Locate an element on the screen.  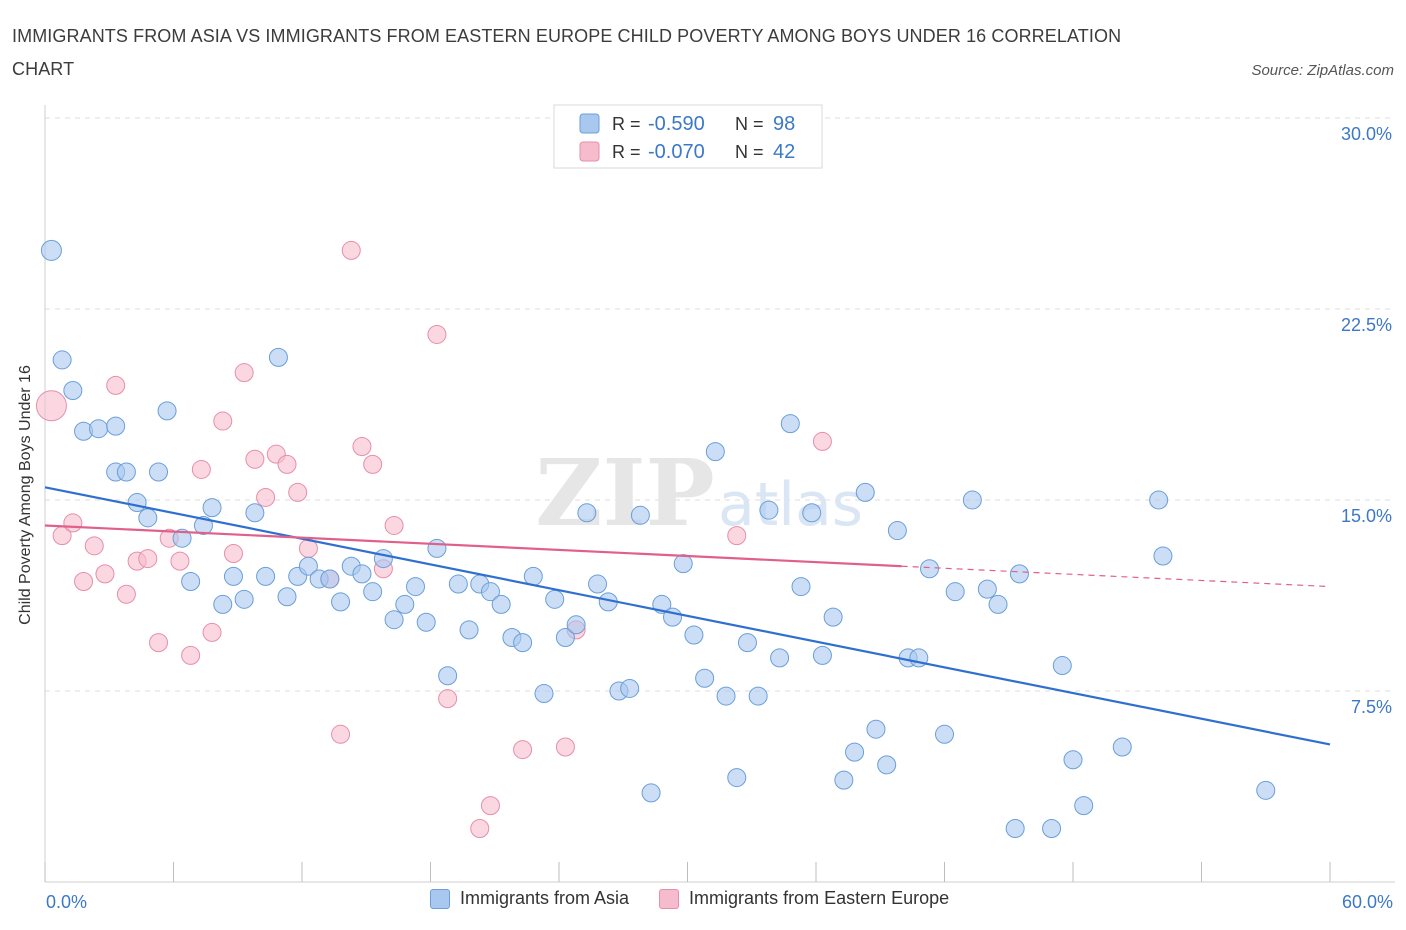
source-label: Source: ZipAtlas.com is located at coordinates (1322, 70).